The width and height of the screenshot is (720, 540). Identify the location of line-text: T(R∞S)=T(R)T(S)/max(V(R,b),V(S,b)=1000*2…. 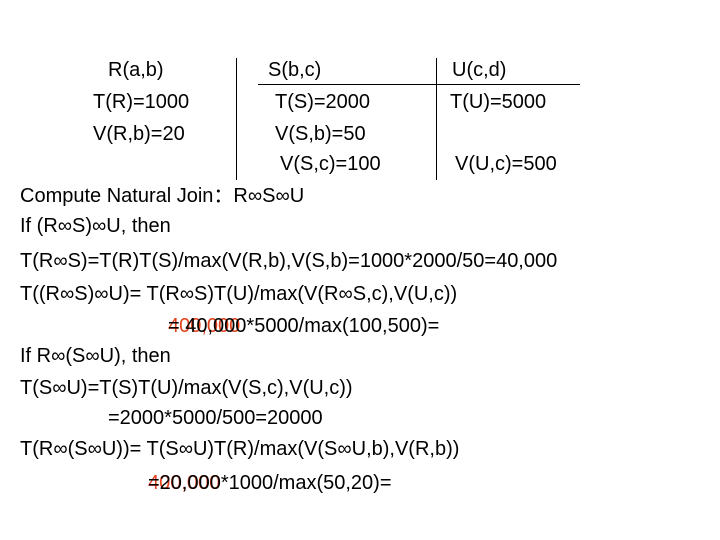
(289, 261).